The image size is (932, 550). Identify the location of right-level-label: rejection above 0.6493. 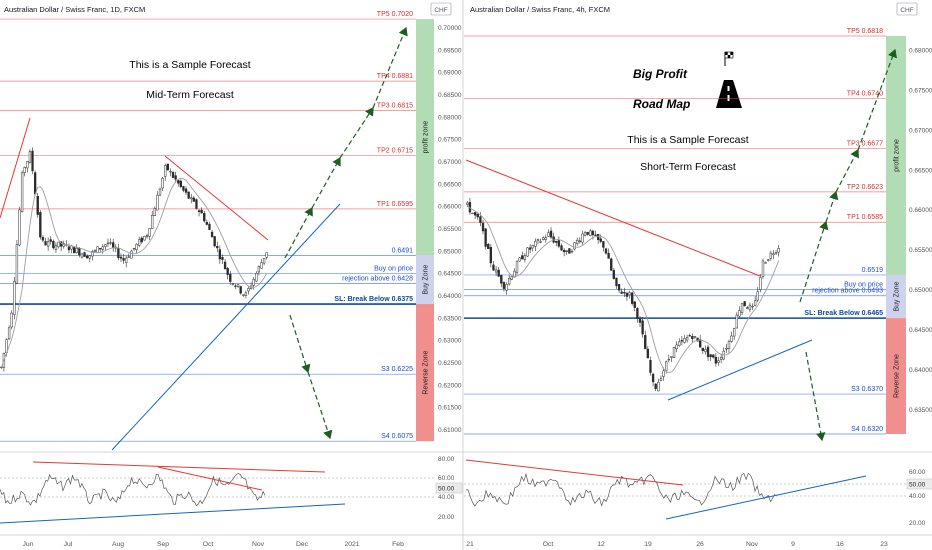
(847, 291).